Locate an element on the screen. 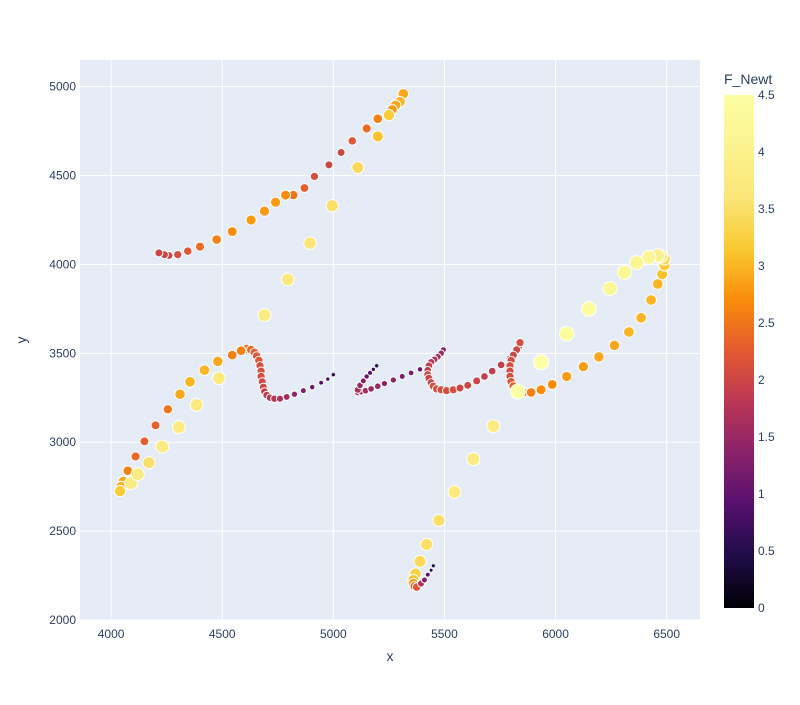  y-axis-title: y is located at coordinates (21, 340).